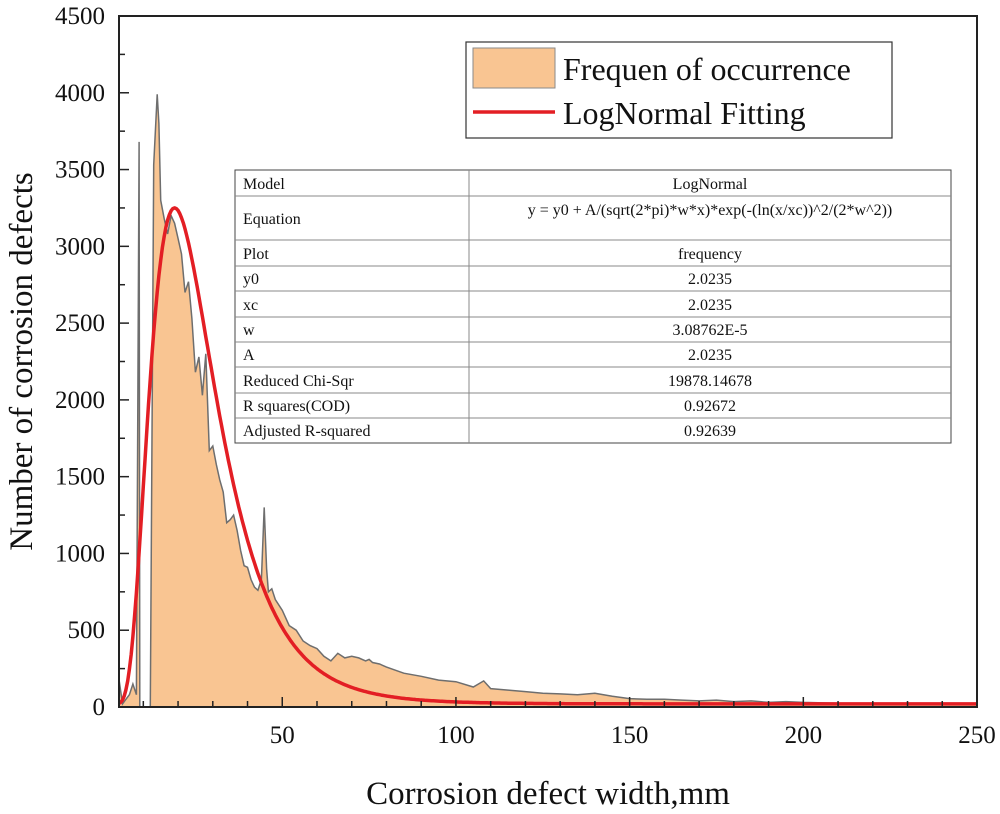 The height and width of the screenshot is (814, 1000). I want to click on fit-table-label: Adjusted R-squared, so click(307, 431).